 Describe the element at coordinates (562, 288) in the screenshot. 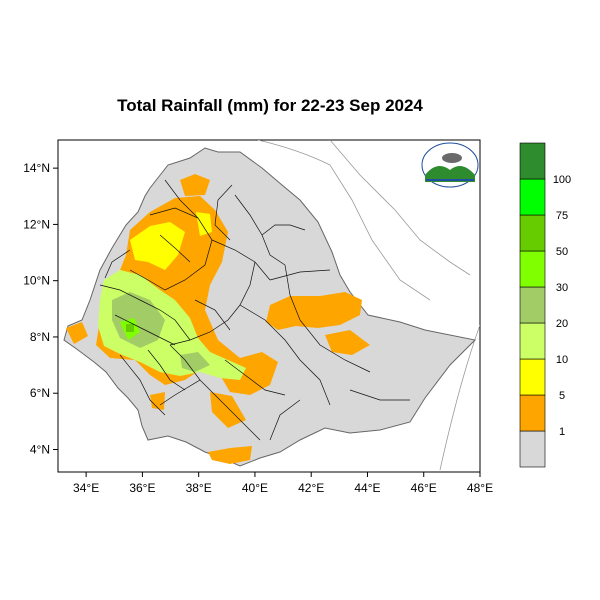

I see `legend-label: 30` at that location.